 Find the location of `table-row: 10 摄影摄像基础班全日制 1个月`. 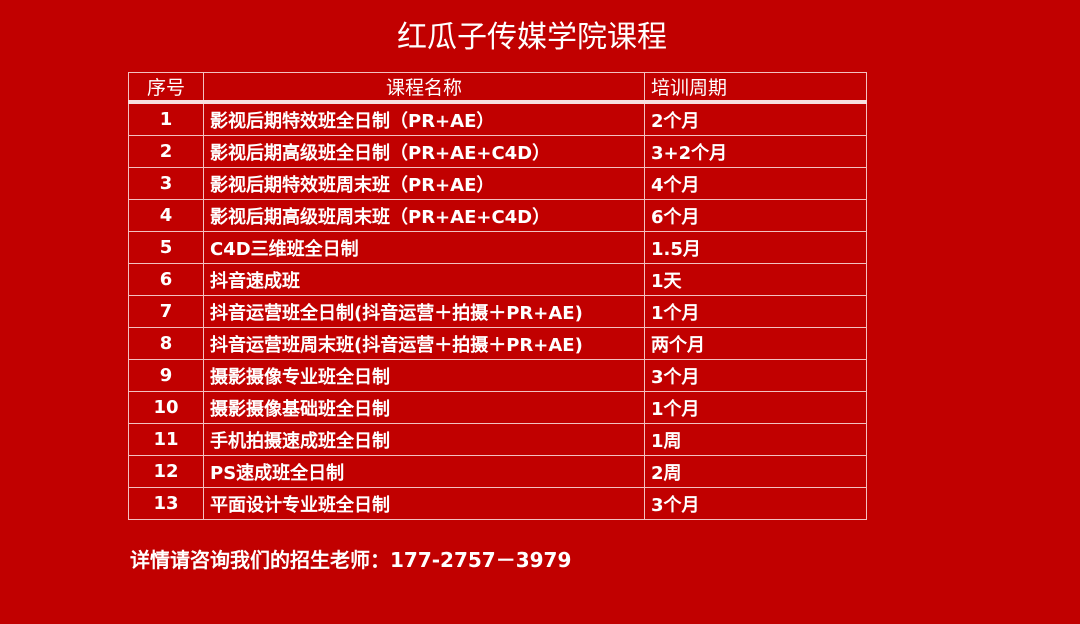

table-row: 10 摄影摄像基础班全日制 1个月 is located at coordinates (497, 407).